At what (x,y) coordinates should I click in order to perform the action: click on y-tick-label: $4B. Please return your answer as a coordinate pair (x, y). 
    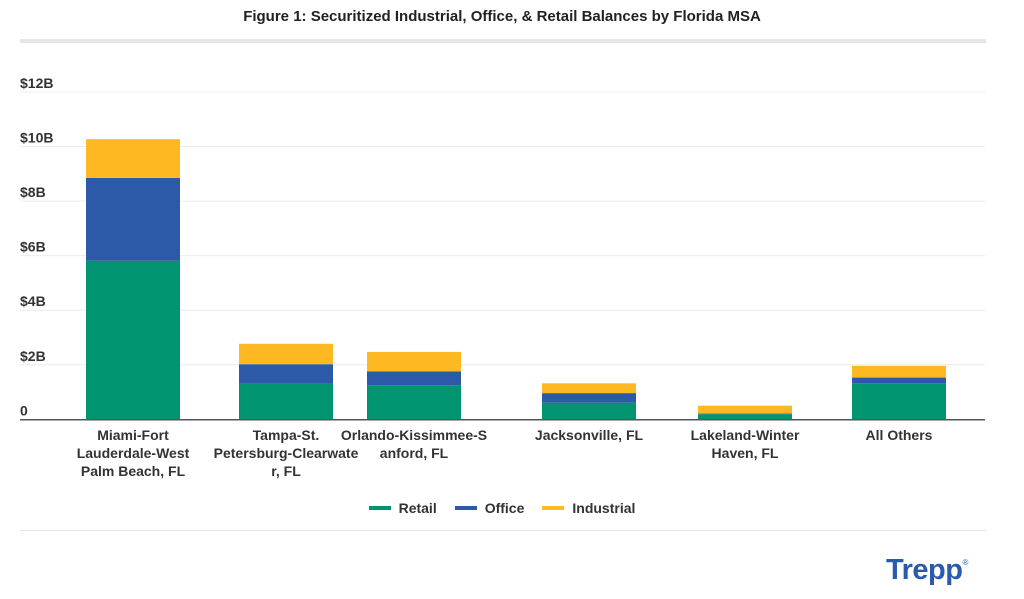
    Looking at the image, I should click on (33, 301).